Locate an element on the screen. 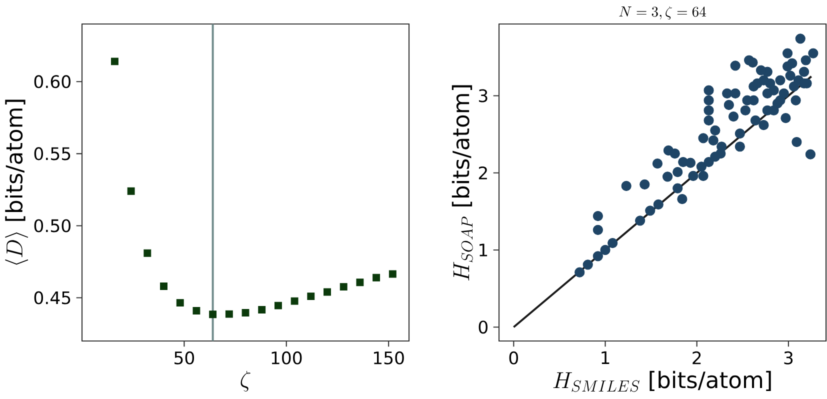  y-tick-label: 0.50 is located at coordinates (52, 225).